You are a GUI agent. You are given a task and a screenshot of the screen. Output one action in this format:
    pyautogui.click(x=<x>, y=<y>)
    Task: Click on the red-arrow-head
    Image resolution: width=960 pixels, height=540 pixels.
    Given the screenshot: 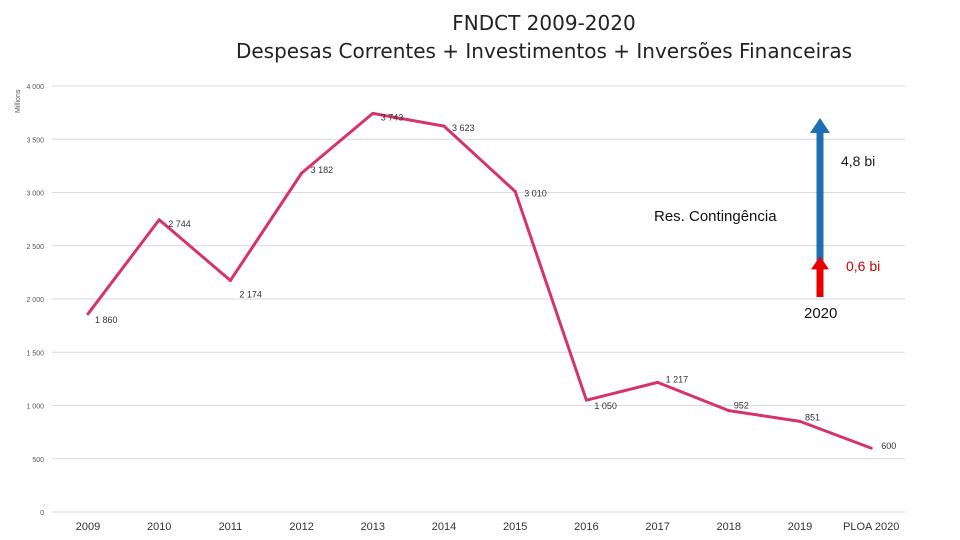 What is the action you would take?
    pyautogui.click(x=820, y=263)
    